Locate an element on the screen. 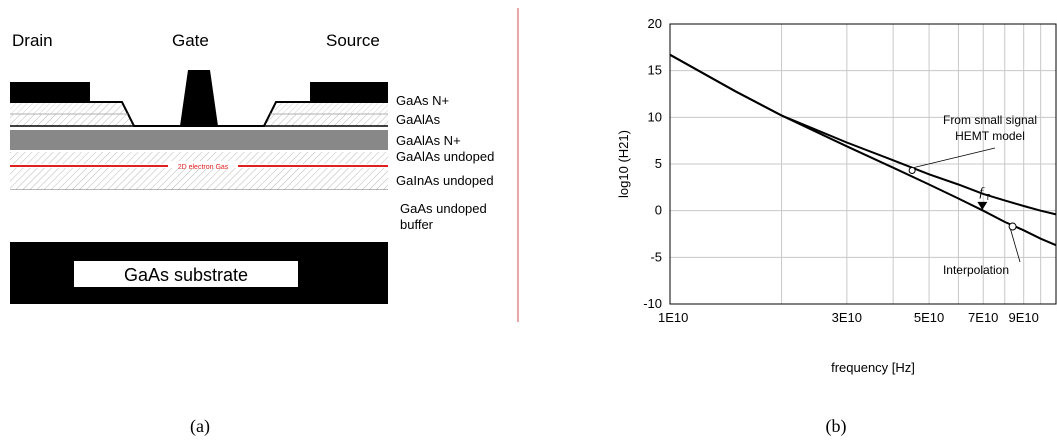 This screenshot has width=1057, height=447. gainas-undoped-layer is located at coordinates (199, 179).